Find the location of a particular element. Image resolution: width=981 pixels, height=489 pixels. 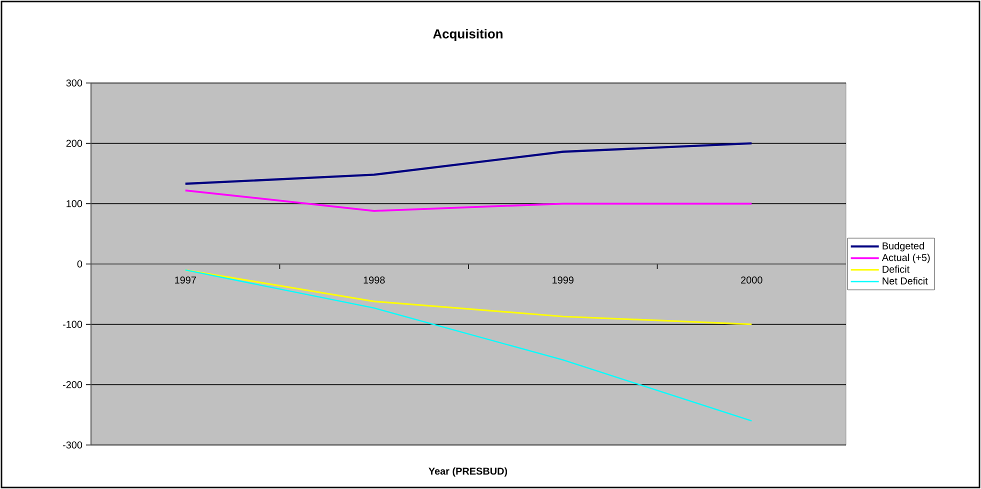

legend-label: Budgeted is located at coordinates (903, 247).